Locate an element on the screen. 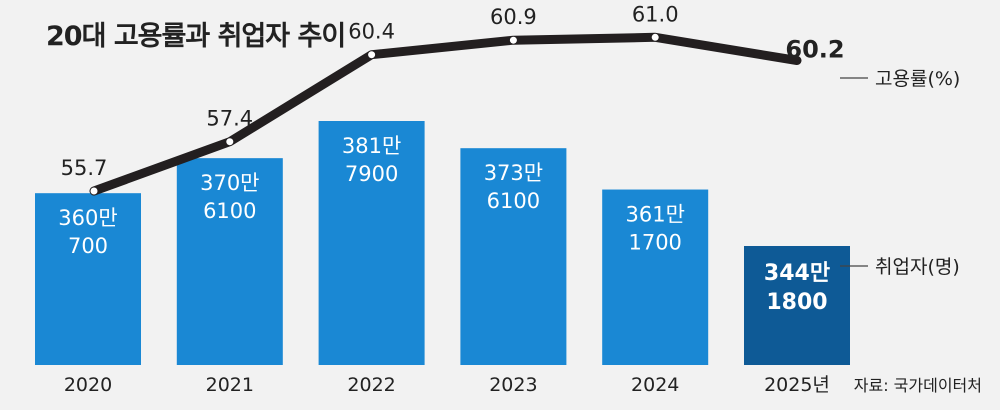 The width and height of the screenshot is (1000, 410). line-value-label-0: 55.7 is located at coordinates (84, 168).